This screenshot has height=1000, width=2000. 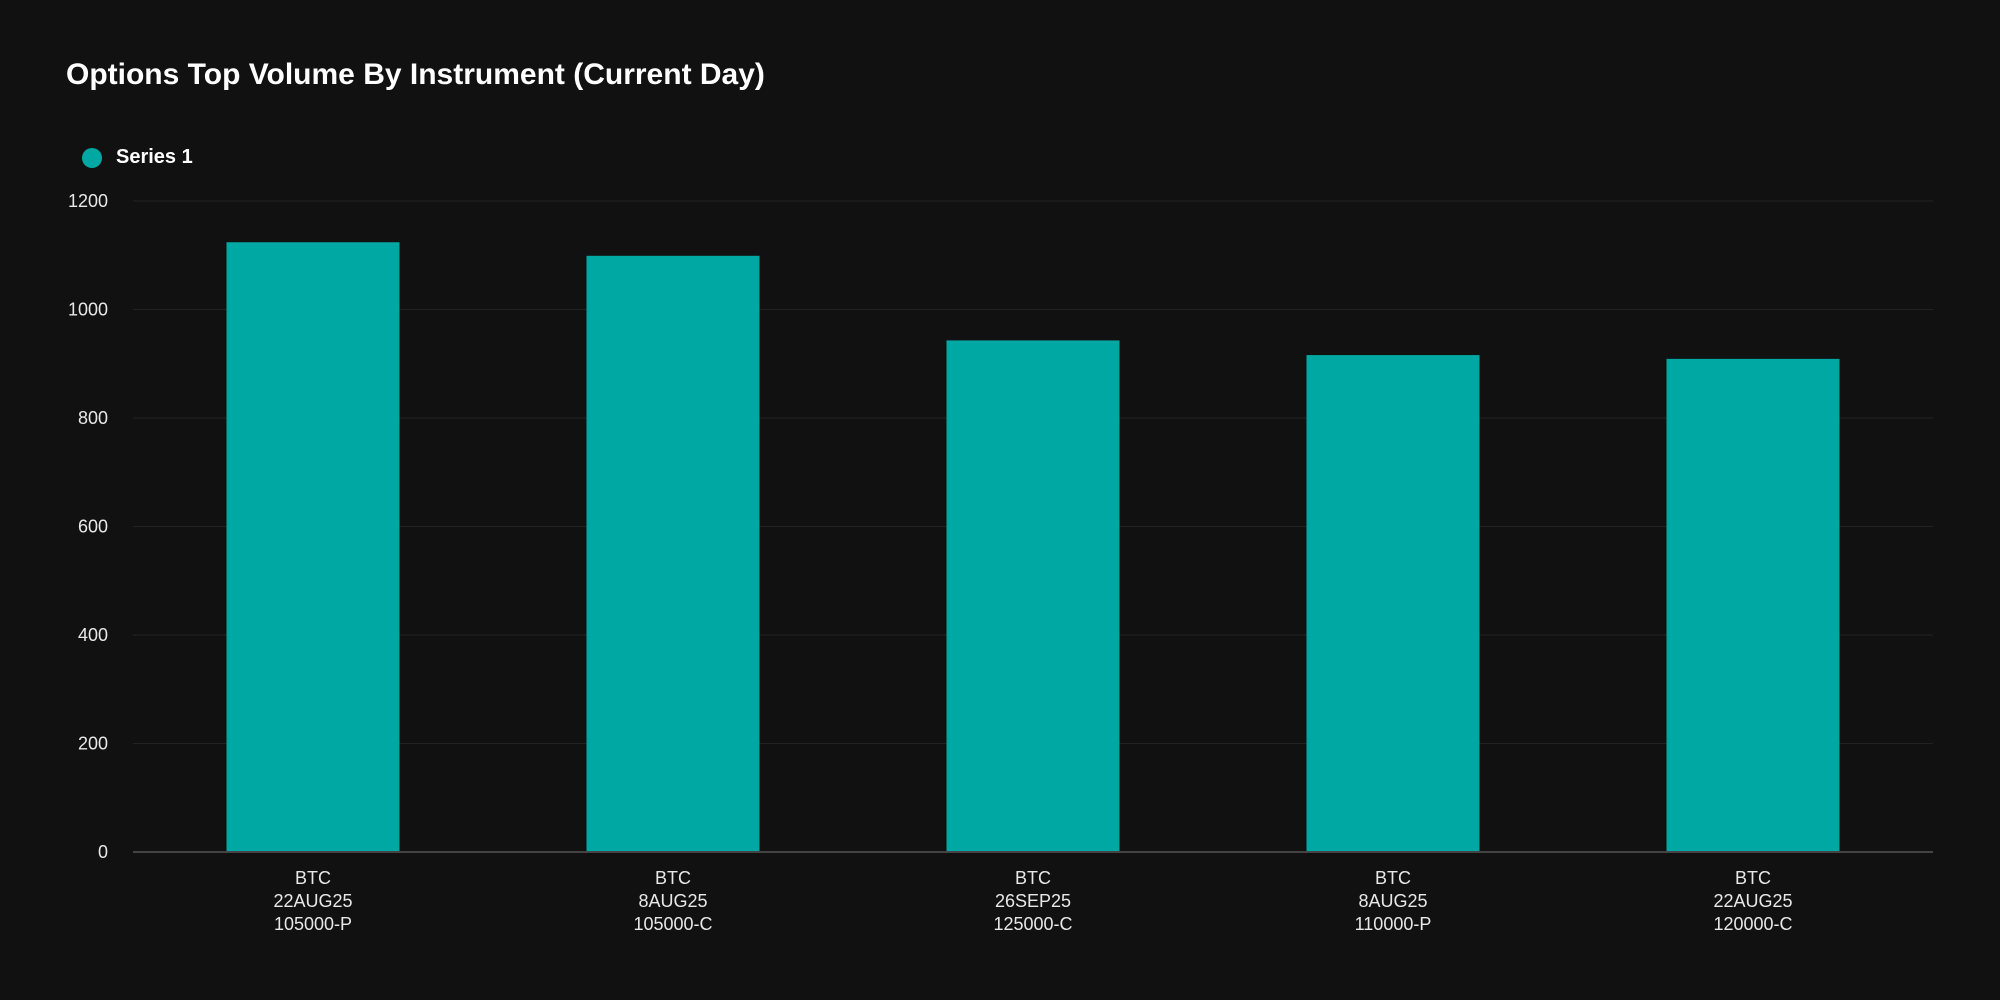 What do you see at coordinates (313, 924) in the screenshot?
I see `x-tick-label-line: 105000-P` at bounding box center [313, 924].